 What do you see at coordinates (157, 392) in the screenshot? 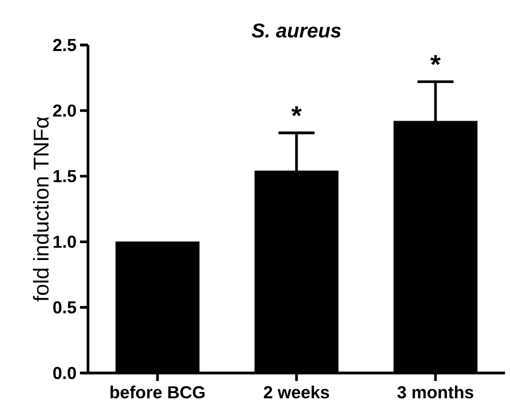
I see `x-tick-label: before BCG` at bounding box center [157, 392].